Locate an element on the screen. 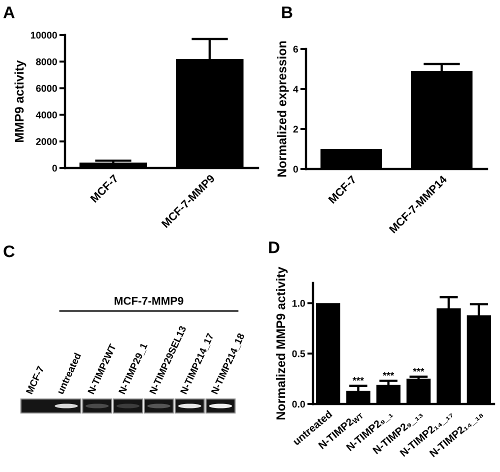 Image resolution: width=500 pixels, height=472 pixels. y-tick-label: 4 is located at coordinates (295, 89).